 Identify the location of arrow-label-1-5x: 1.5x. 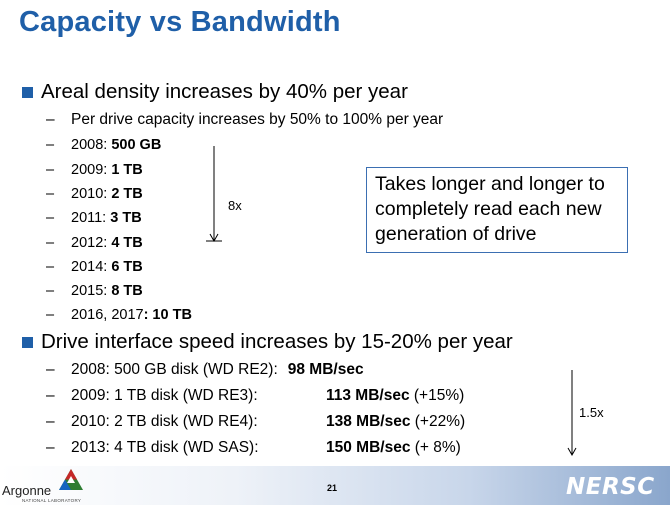
(591, 412).